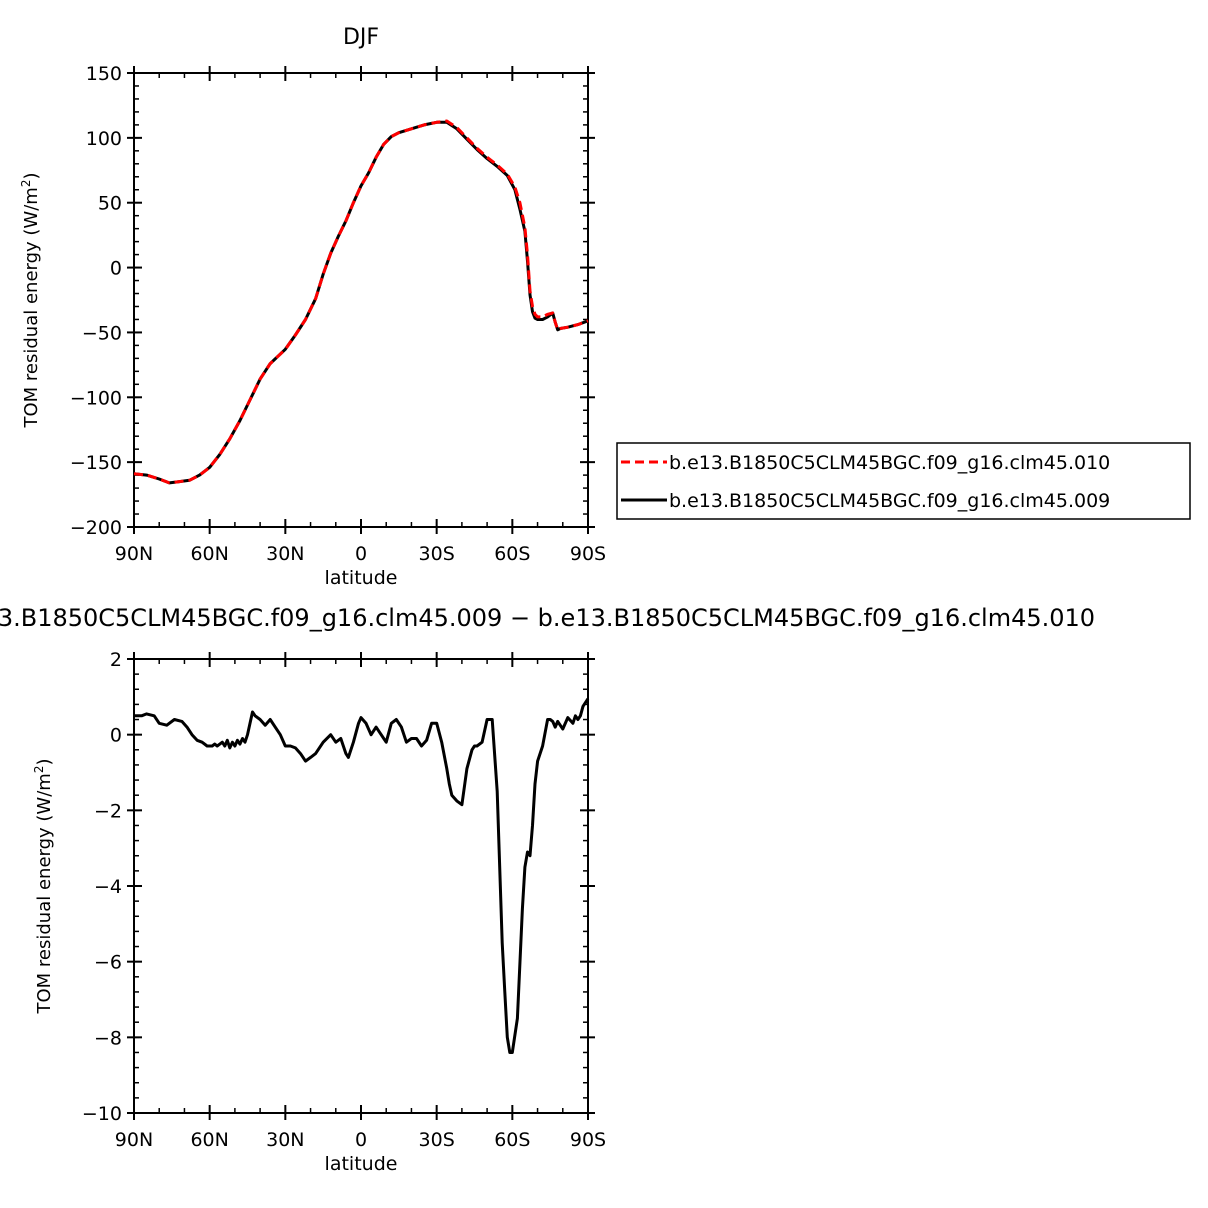 Image resolution: width=1208 pixels, height=1208 pixels. Describe the element at coordinates (903, 481) in the screenshot. I see `legend-box` at that location.